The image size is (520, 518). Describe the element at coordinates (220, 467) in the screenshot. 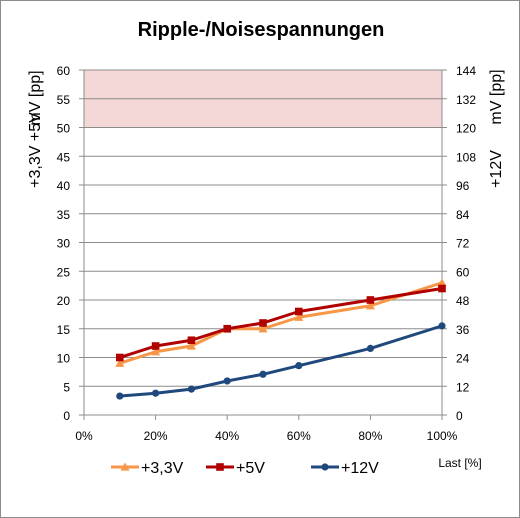

I see `legend-marker-5v` at that location.